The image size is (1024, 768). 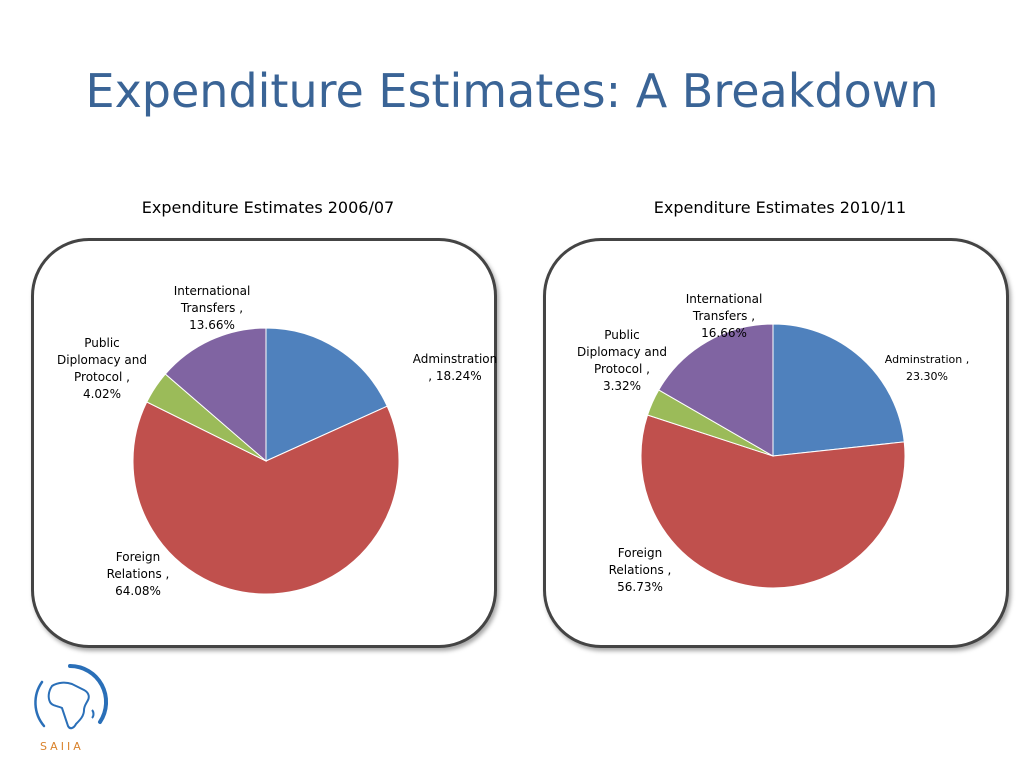 I want to click on slice-label-administration: Adminstration , 18.24%, so click(x=455, y=367).